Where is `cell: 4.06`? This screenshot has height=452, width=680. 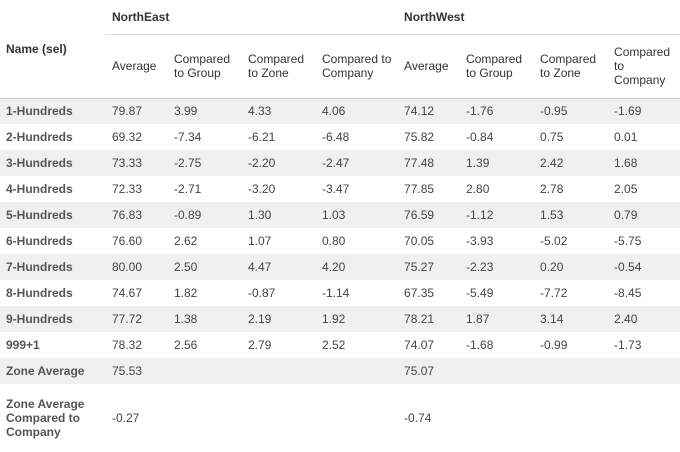 cell: 4.06 is located at coordinates (334, 111).